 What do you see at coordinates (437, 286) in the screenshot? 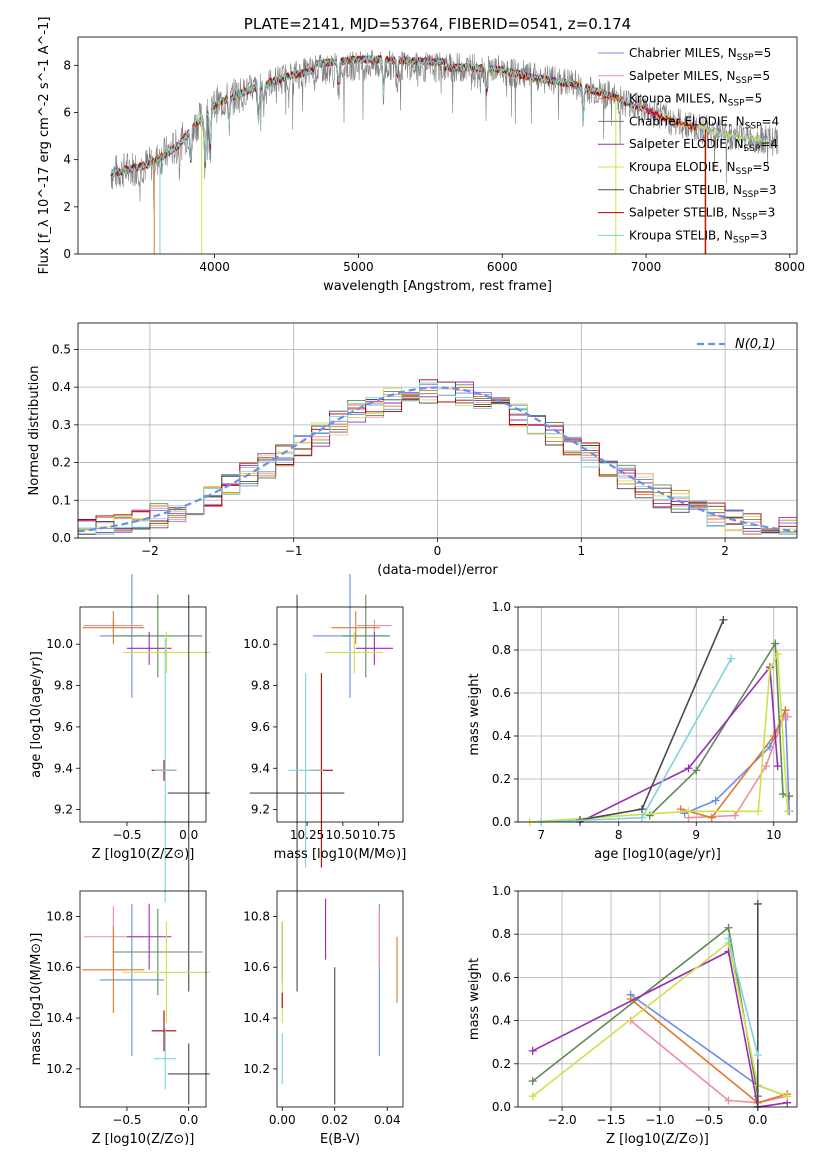
I see `x-axis-label: wavelength [Angstrom, rest frame]` at bounding box center [437, 286].